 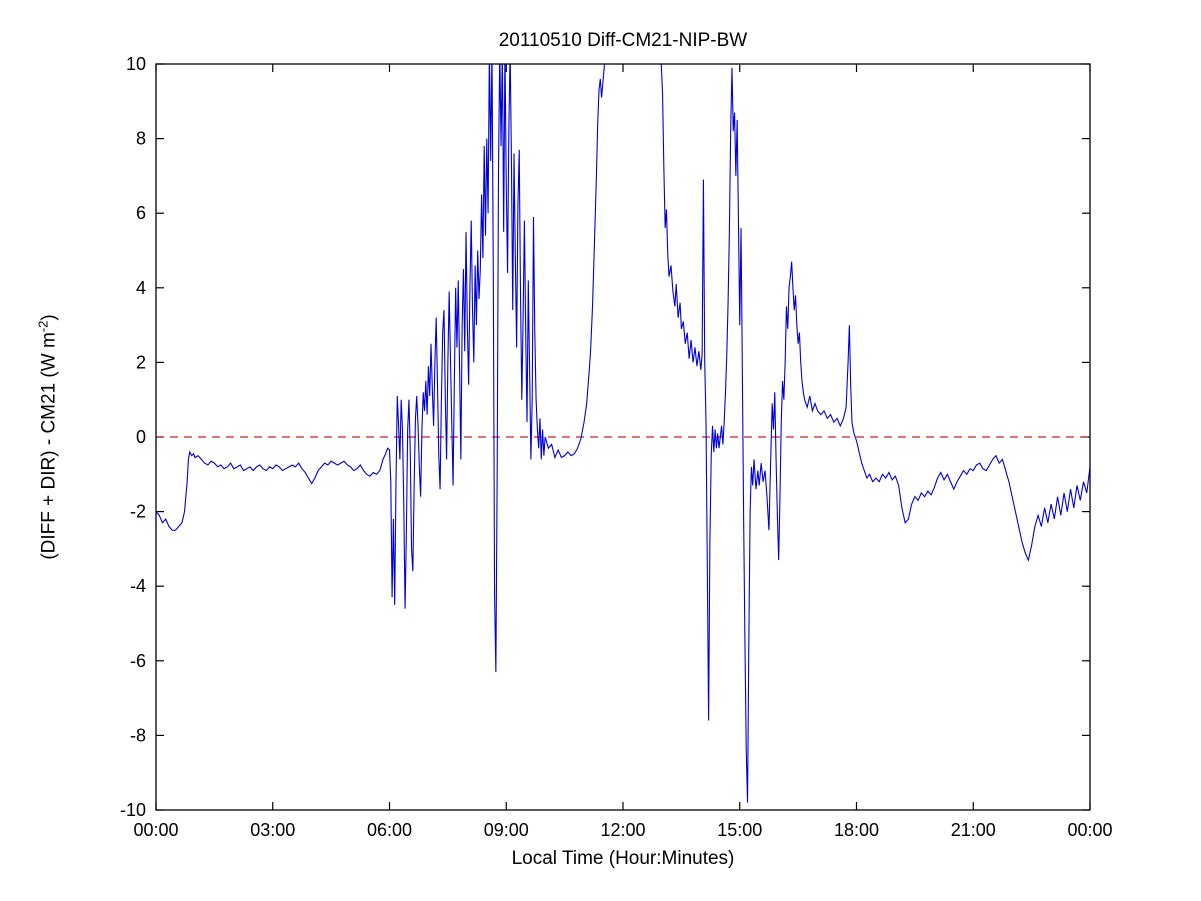 What do you see at coordinates (141, 139) in the screenshot?
I see `y-tick-label: 8` at bounding box center [141, 139].